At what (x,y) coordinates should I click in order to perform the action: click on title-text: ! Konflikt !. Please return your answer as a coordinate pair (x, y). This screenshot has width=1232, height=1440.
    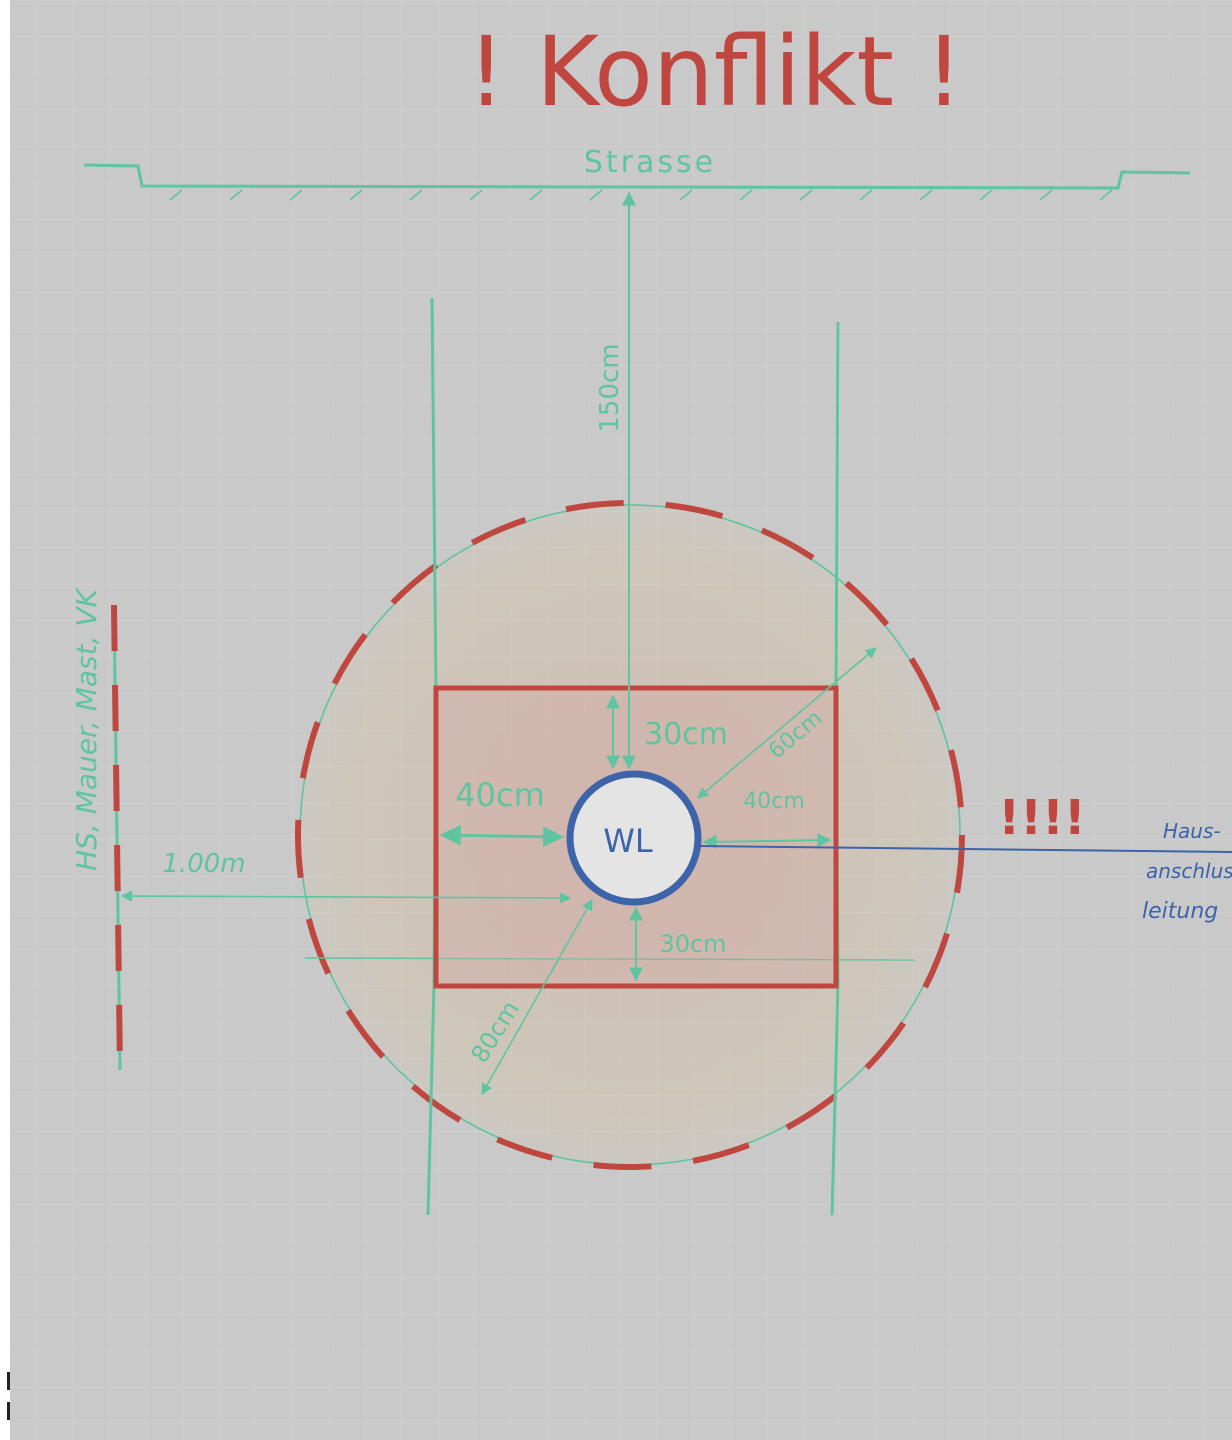
    Looking at the image, I should click on (715, 72).